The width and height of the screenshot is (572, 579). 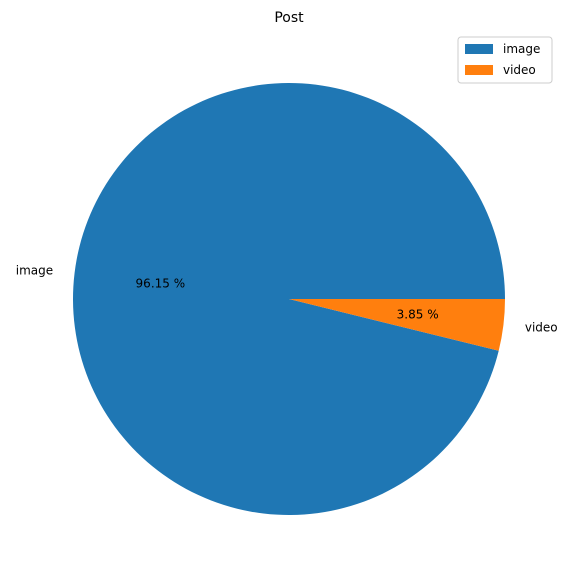 What do you see at coordinates (161, 283) in the screenshot?
I see `slice-pct-label-image: 96.15 %` at bounding box center [161, 283].